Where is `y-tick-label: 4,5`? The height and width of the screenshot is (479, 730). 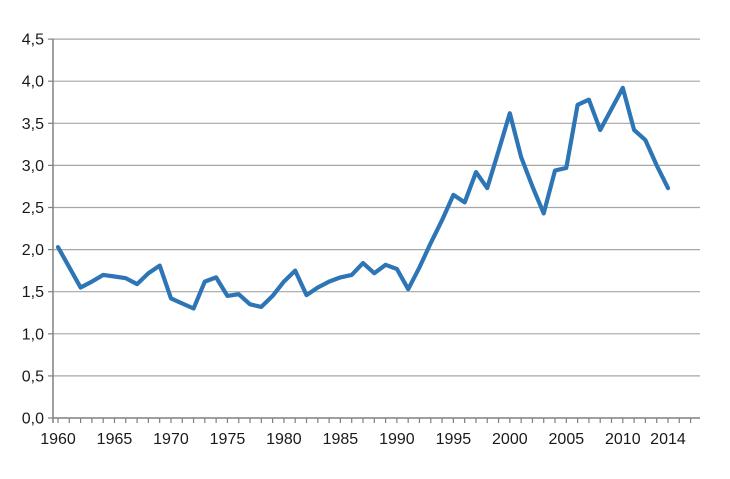 y-tick-label: 4,5 is located at coordinates (33, 40).